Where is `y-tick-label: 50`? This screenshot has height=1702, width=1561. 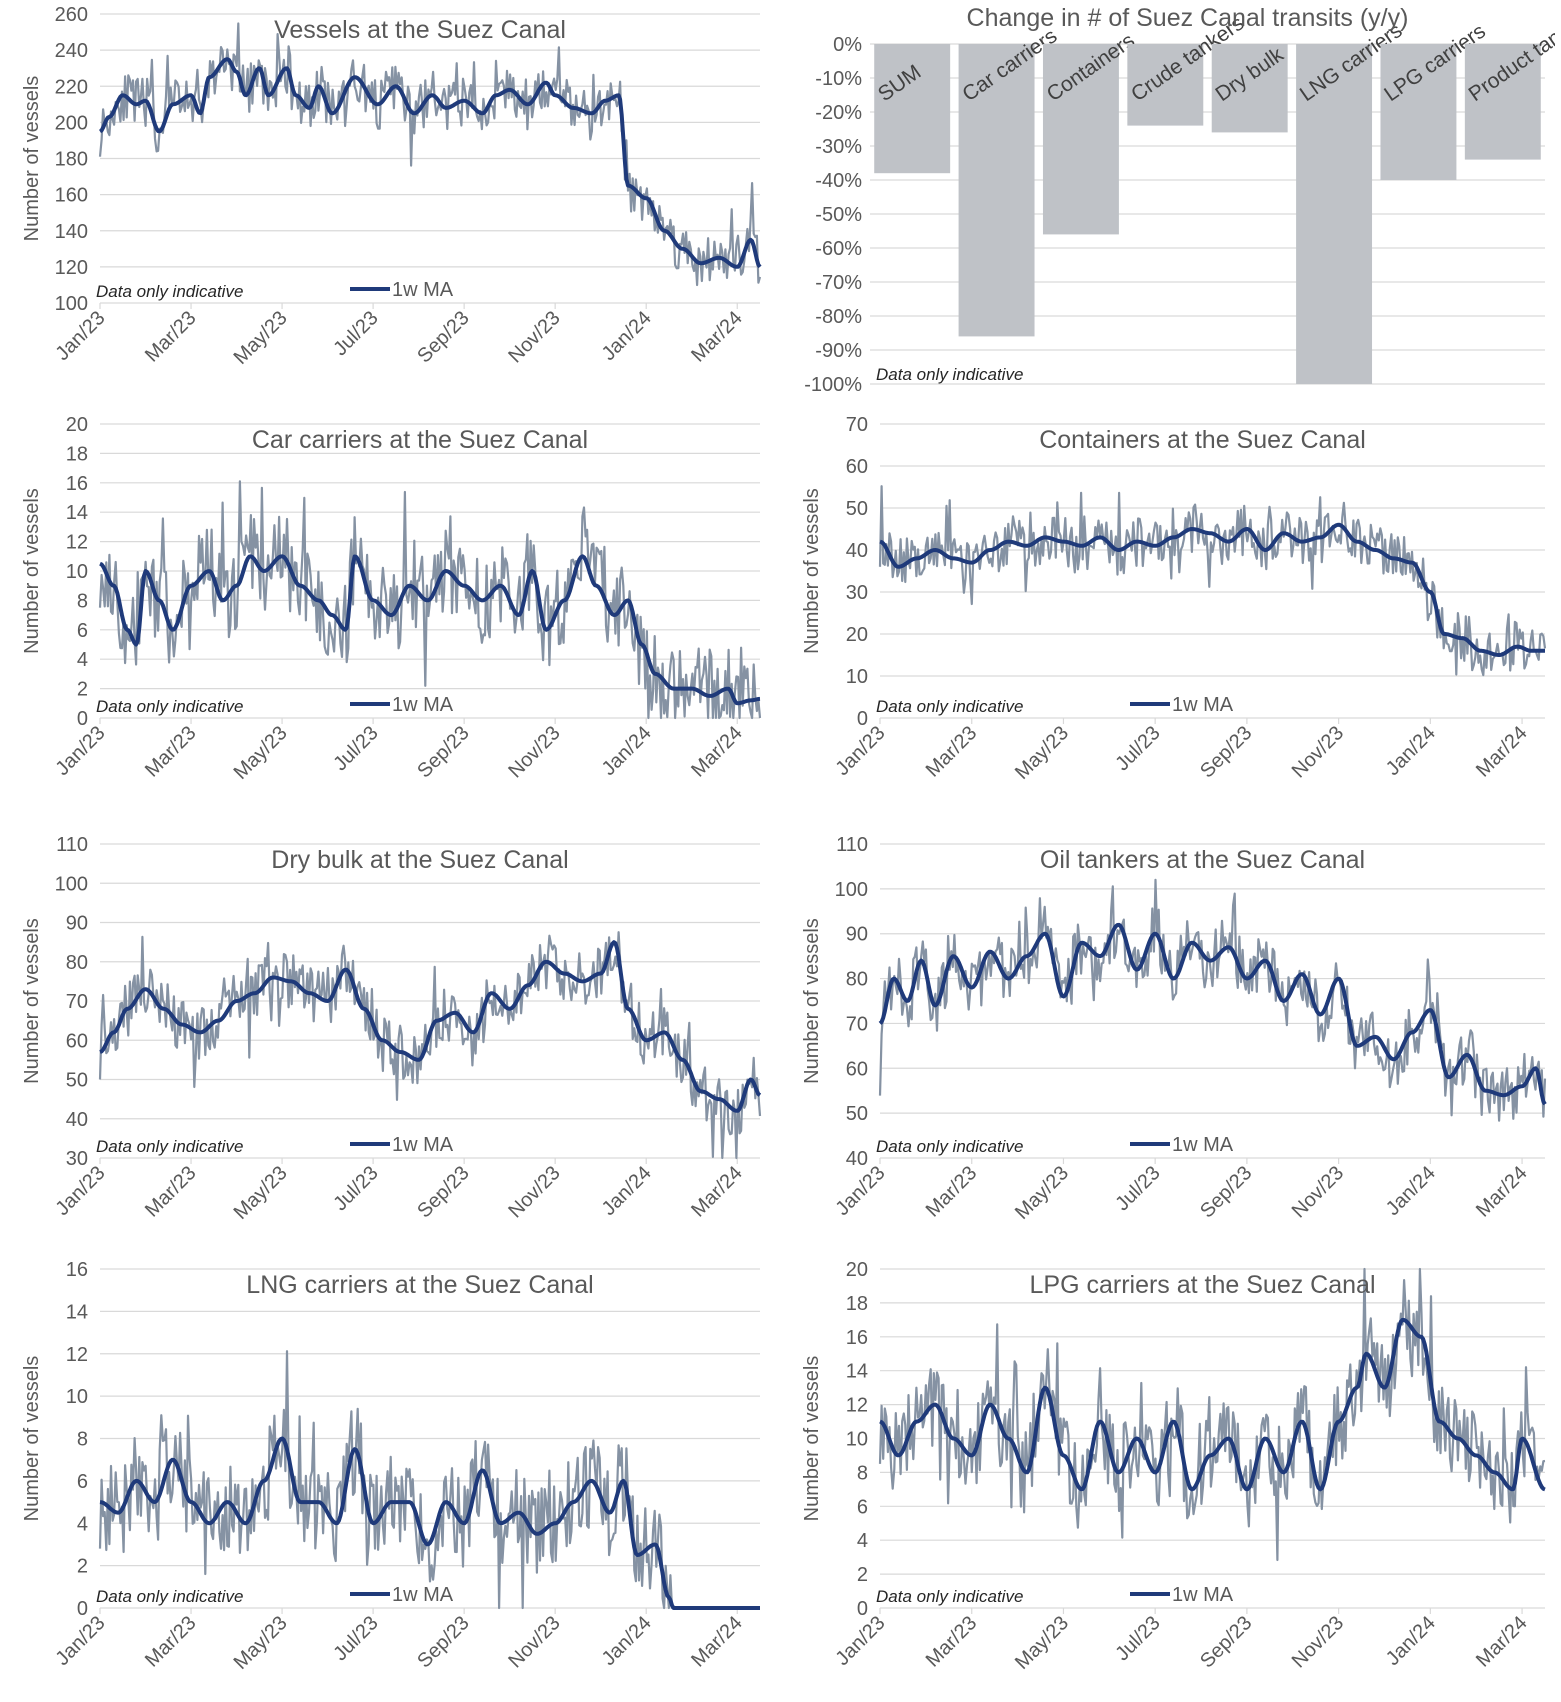
y-tick-label: 50 is located at coordinates (77, 1081).